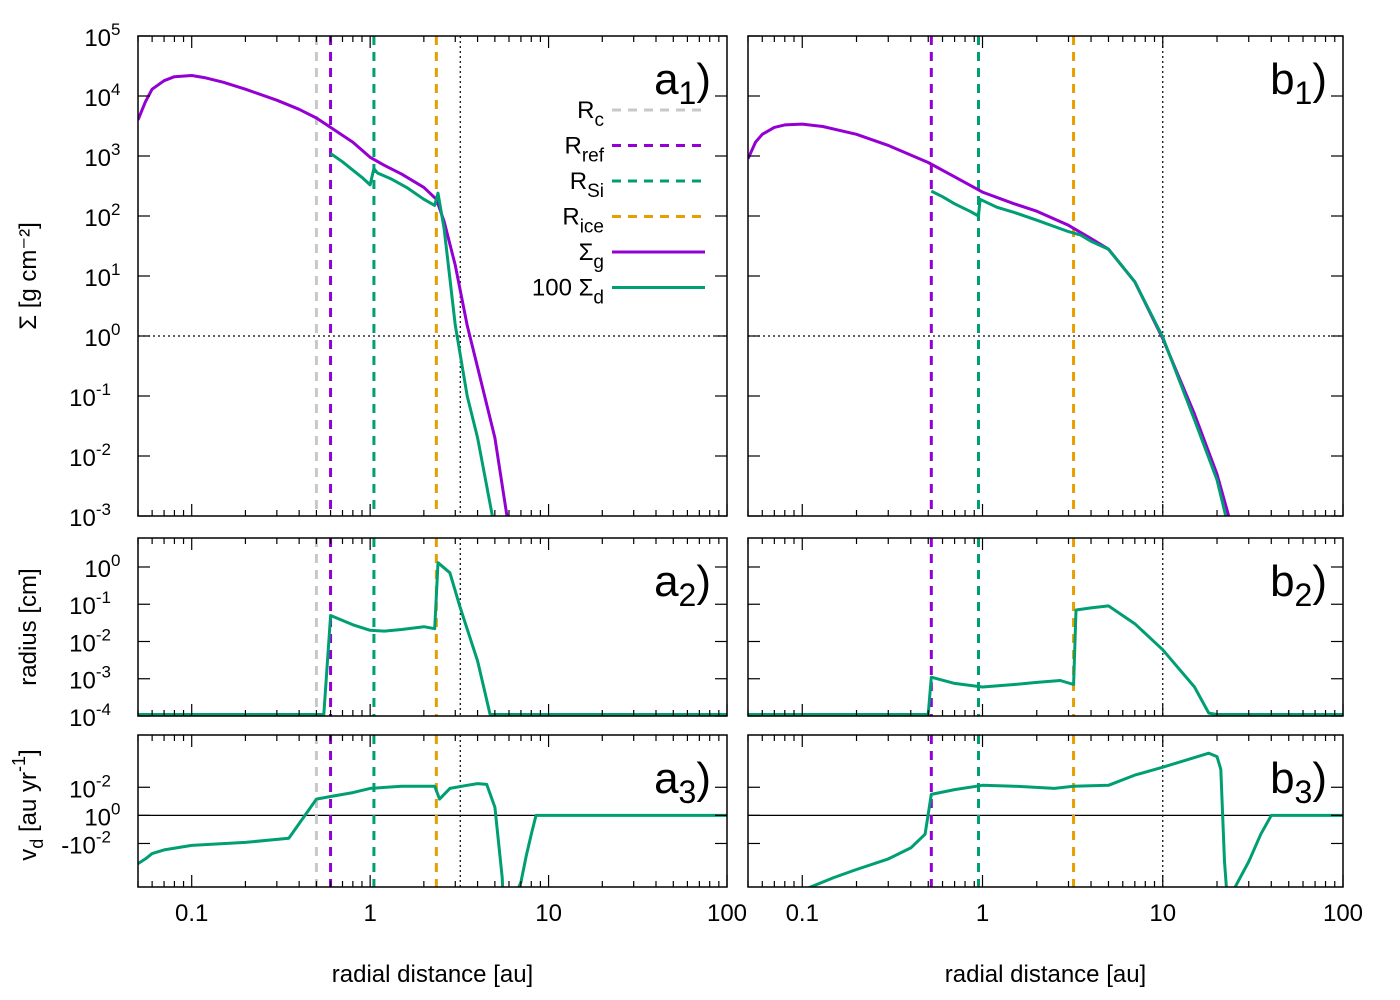 The width and height of the screenshot is (1400, 1000). I want to click on y-tick-label: 10³, so click(102, 156).